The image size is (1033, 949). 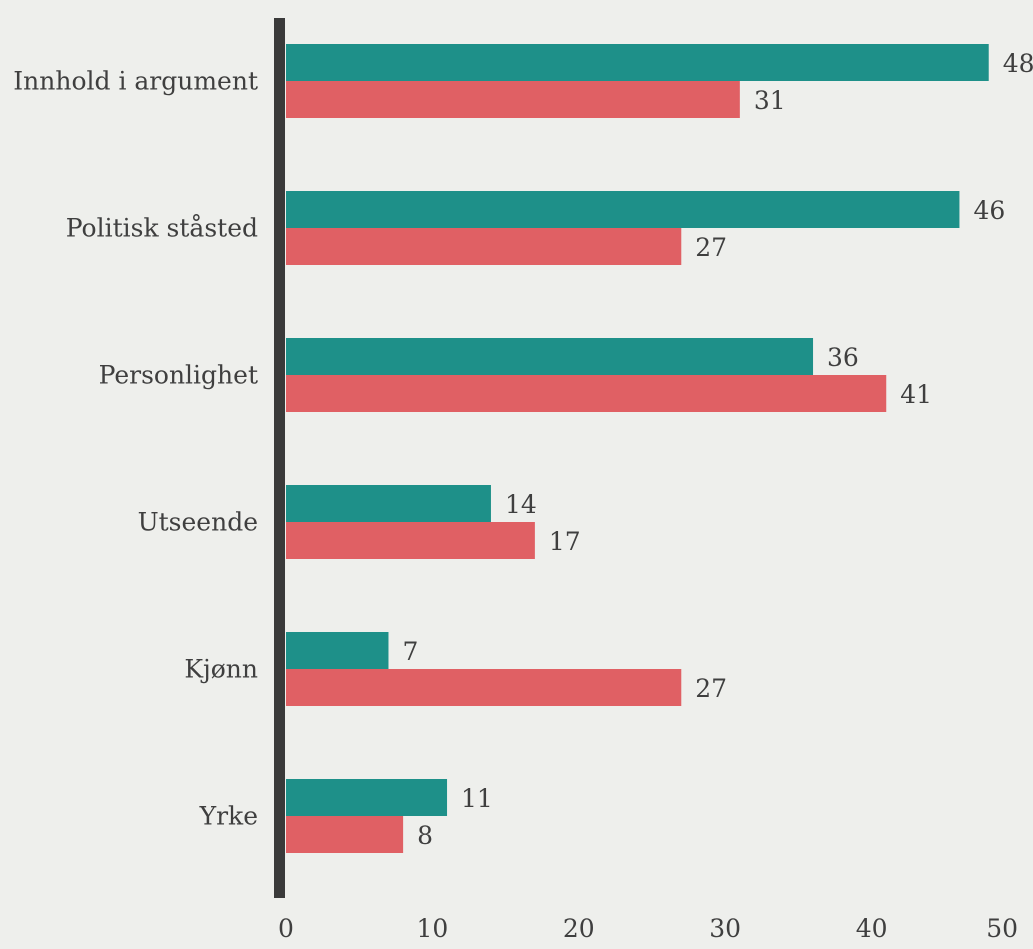 I want to click on x-tick-label: 10, so click(x=432, y=928).